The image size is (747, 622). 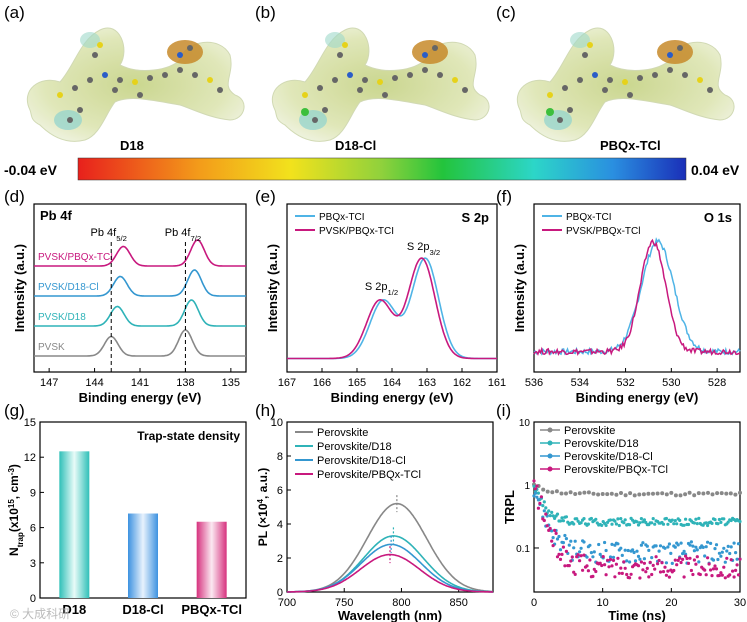 I want to click on y-tick-label: 3, so click(x=33, y=564).